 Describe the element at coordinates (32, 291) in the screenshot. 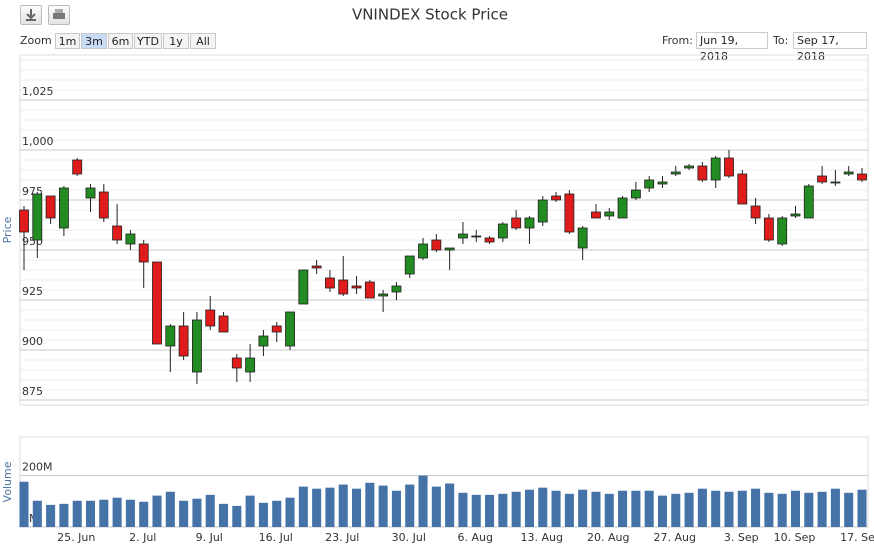

I see `y-tick-label: 925` at that location.